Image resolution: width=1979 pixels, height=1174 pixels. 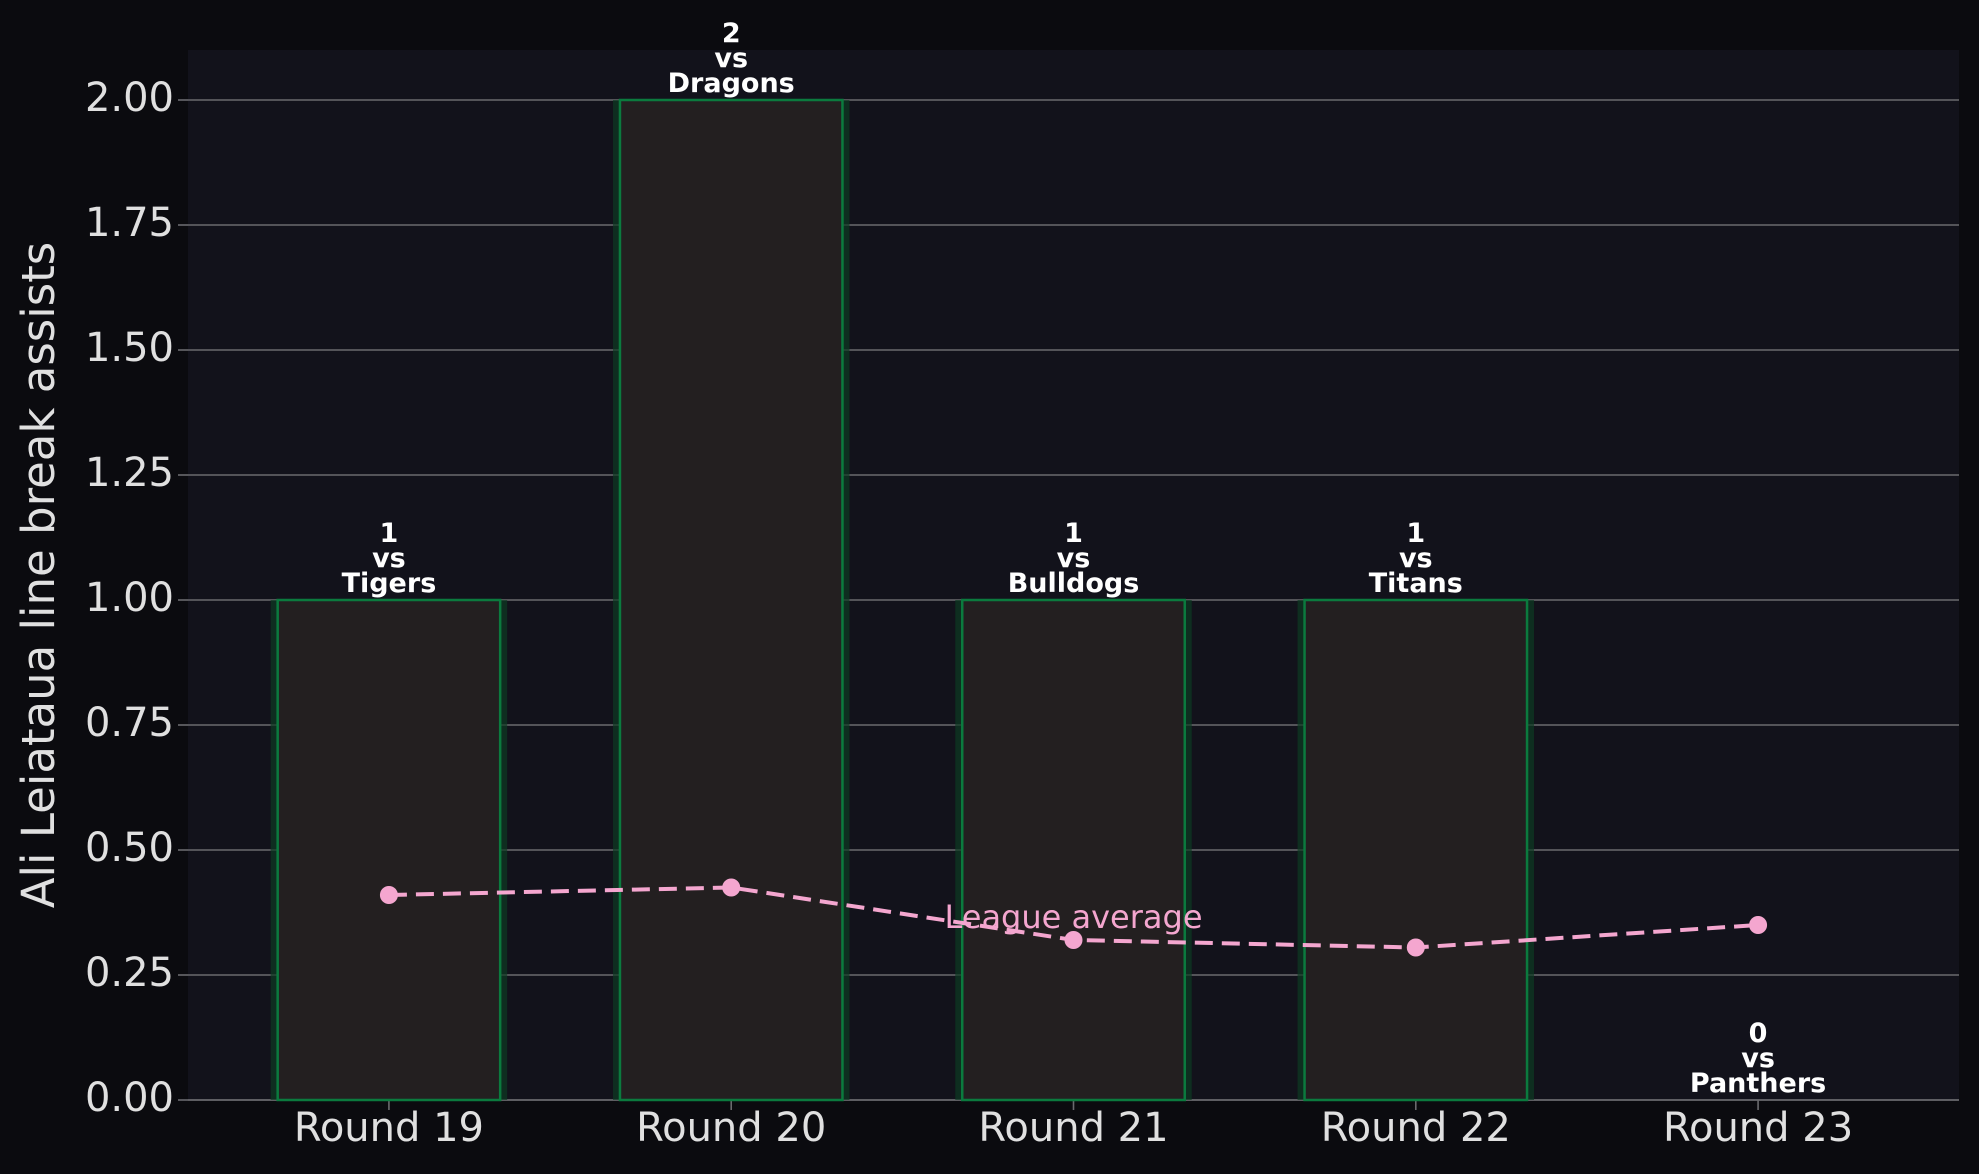 I want to click on y-axis-label: Ali Leiataua line break assists, so click(x=38, y=575).